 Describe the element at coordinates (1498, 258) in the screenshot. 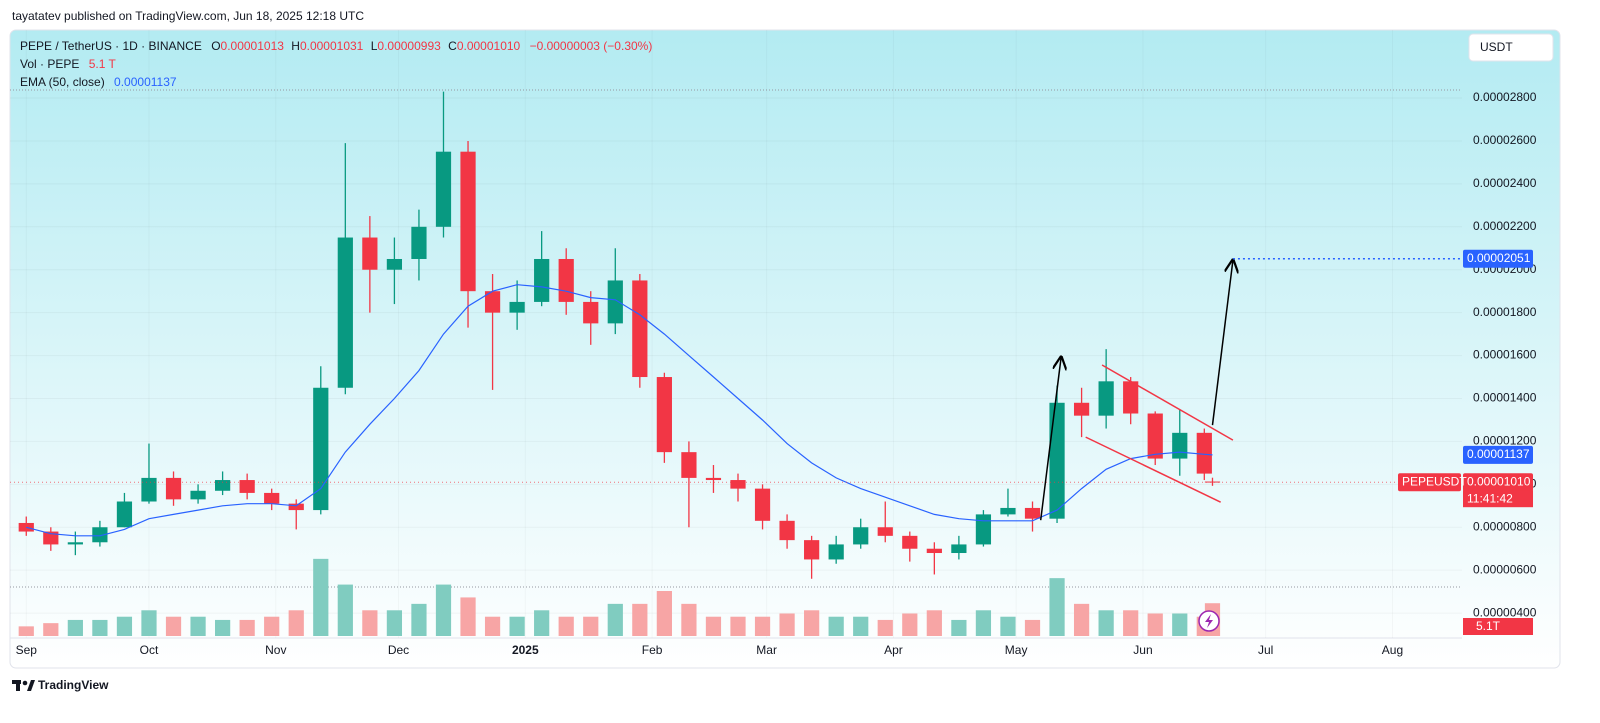

I see `target-tag-bg` at that location.